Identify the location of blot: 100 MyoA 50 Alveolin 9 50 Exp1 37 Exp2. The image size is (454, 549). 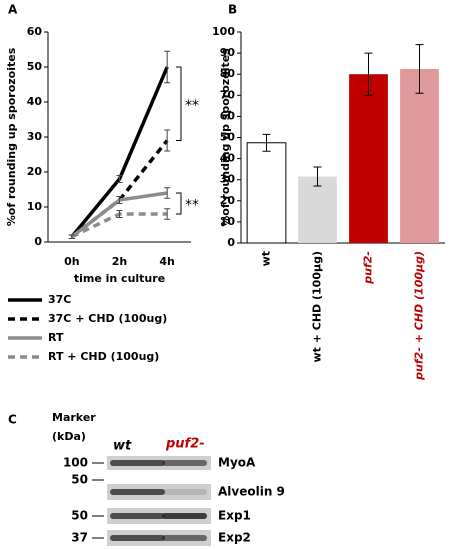
(174, 501).